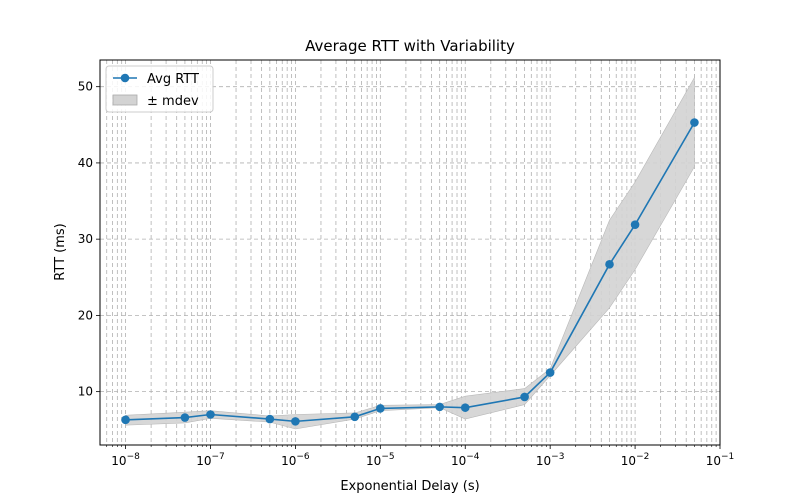 The height and width of the screenshot is (500, 800). Describe the element at coordinates (60, 251) in the screenshot. I see `y-axis-label: RTT (ms)` at that location.